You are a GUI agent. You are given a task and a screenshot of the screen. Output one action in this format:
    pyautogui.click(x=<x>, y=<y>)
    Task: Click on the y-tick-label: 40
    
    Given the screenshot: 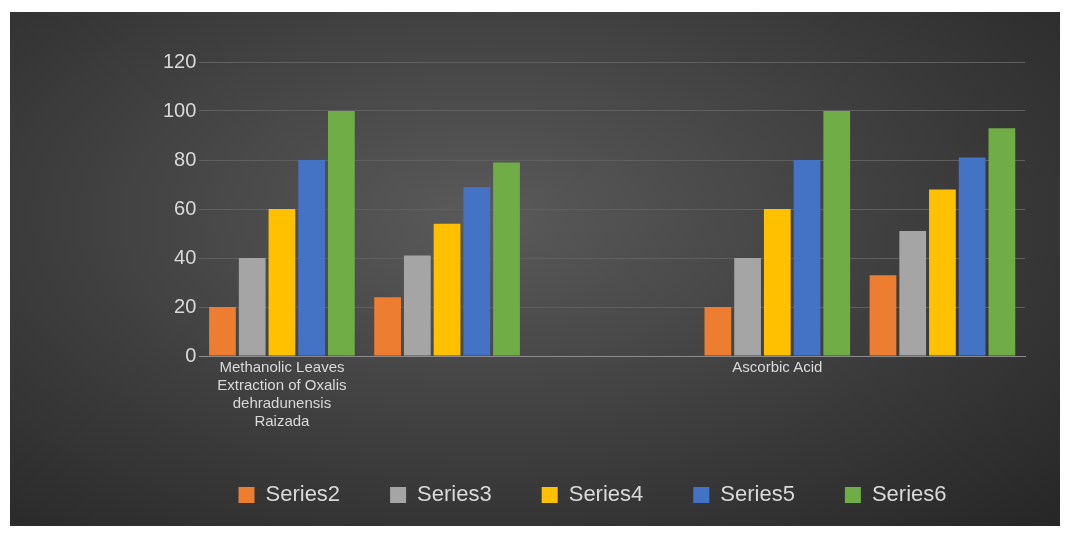 What is the action you would take?
    pyautogui.click(x=185, y=256)
    